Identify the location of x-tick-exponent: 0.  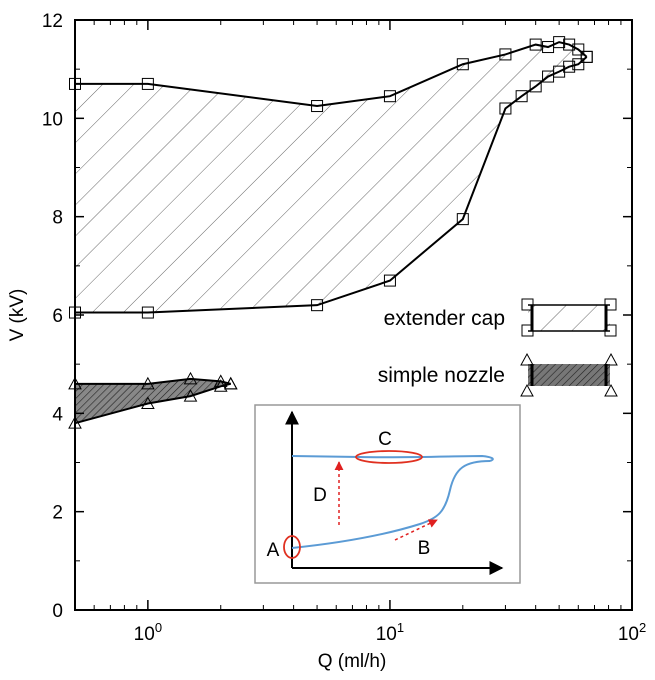
(158, 627).